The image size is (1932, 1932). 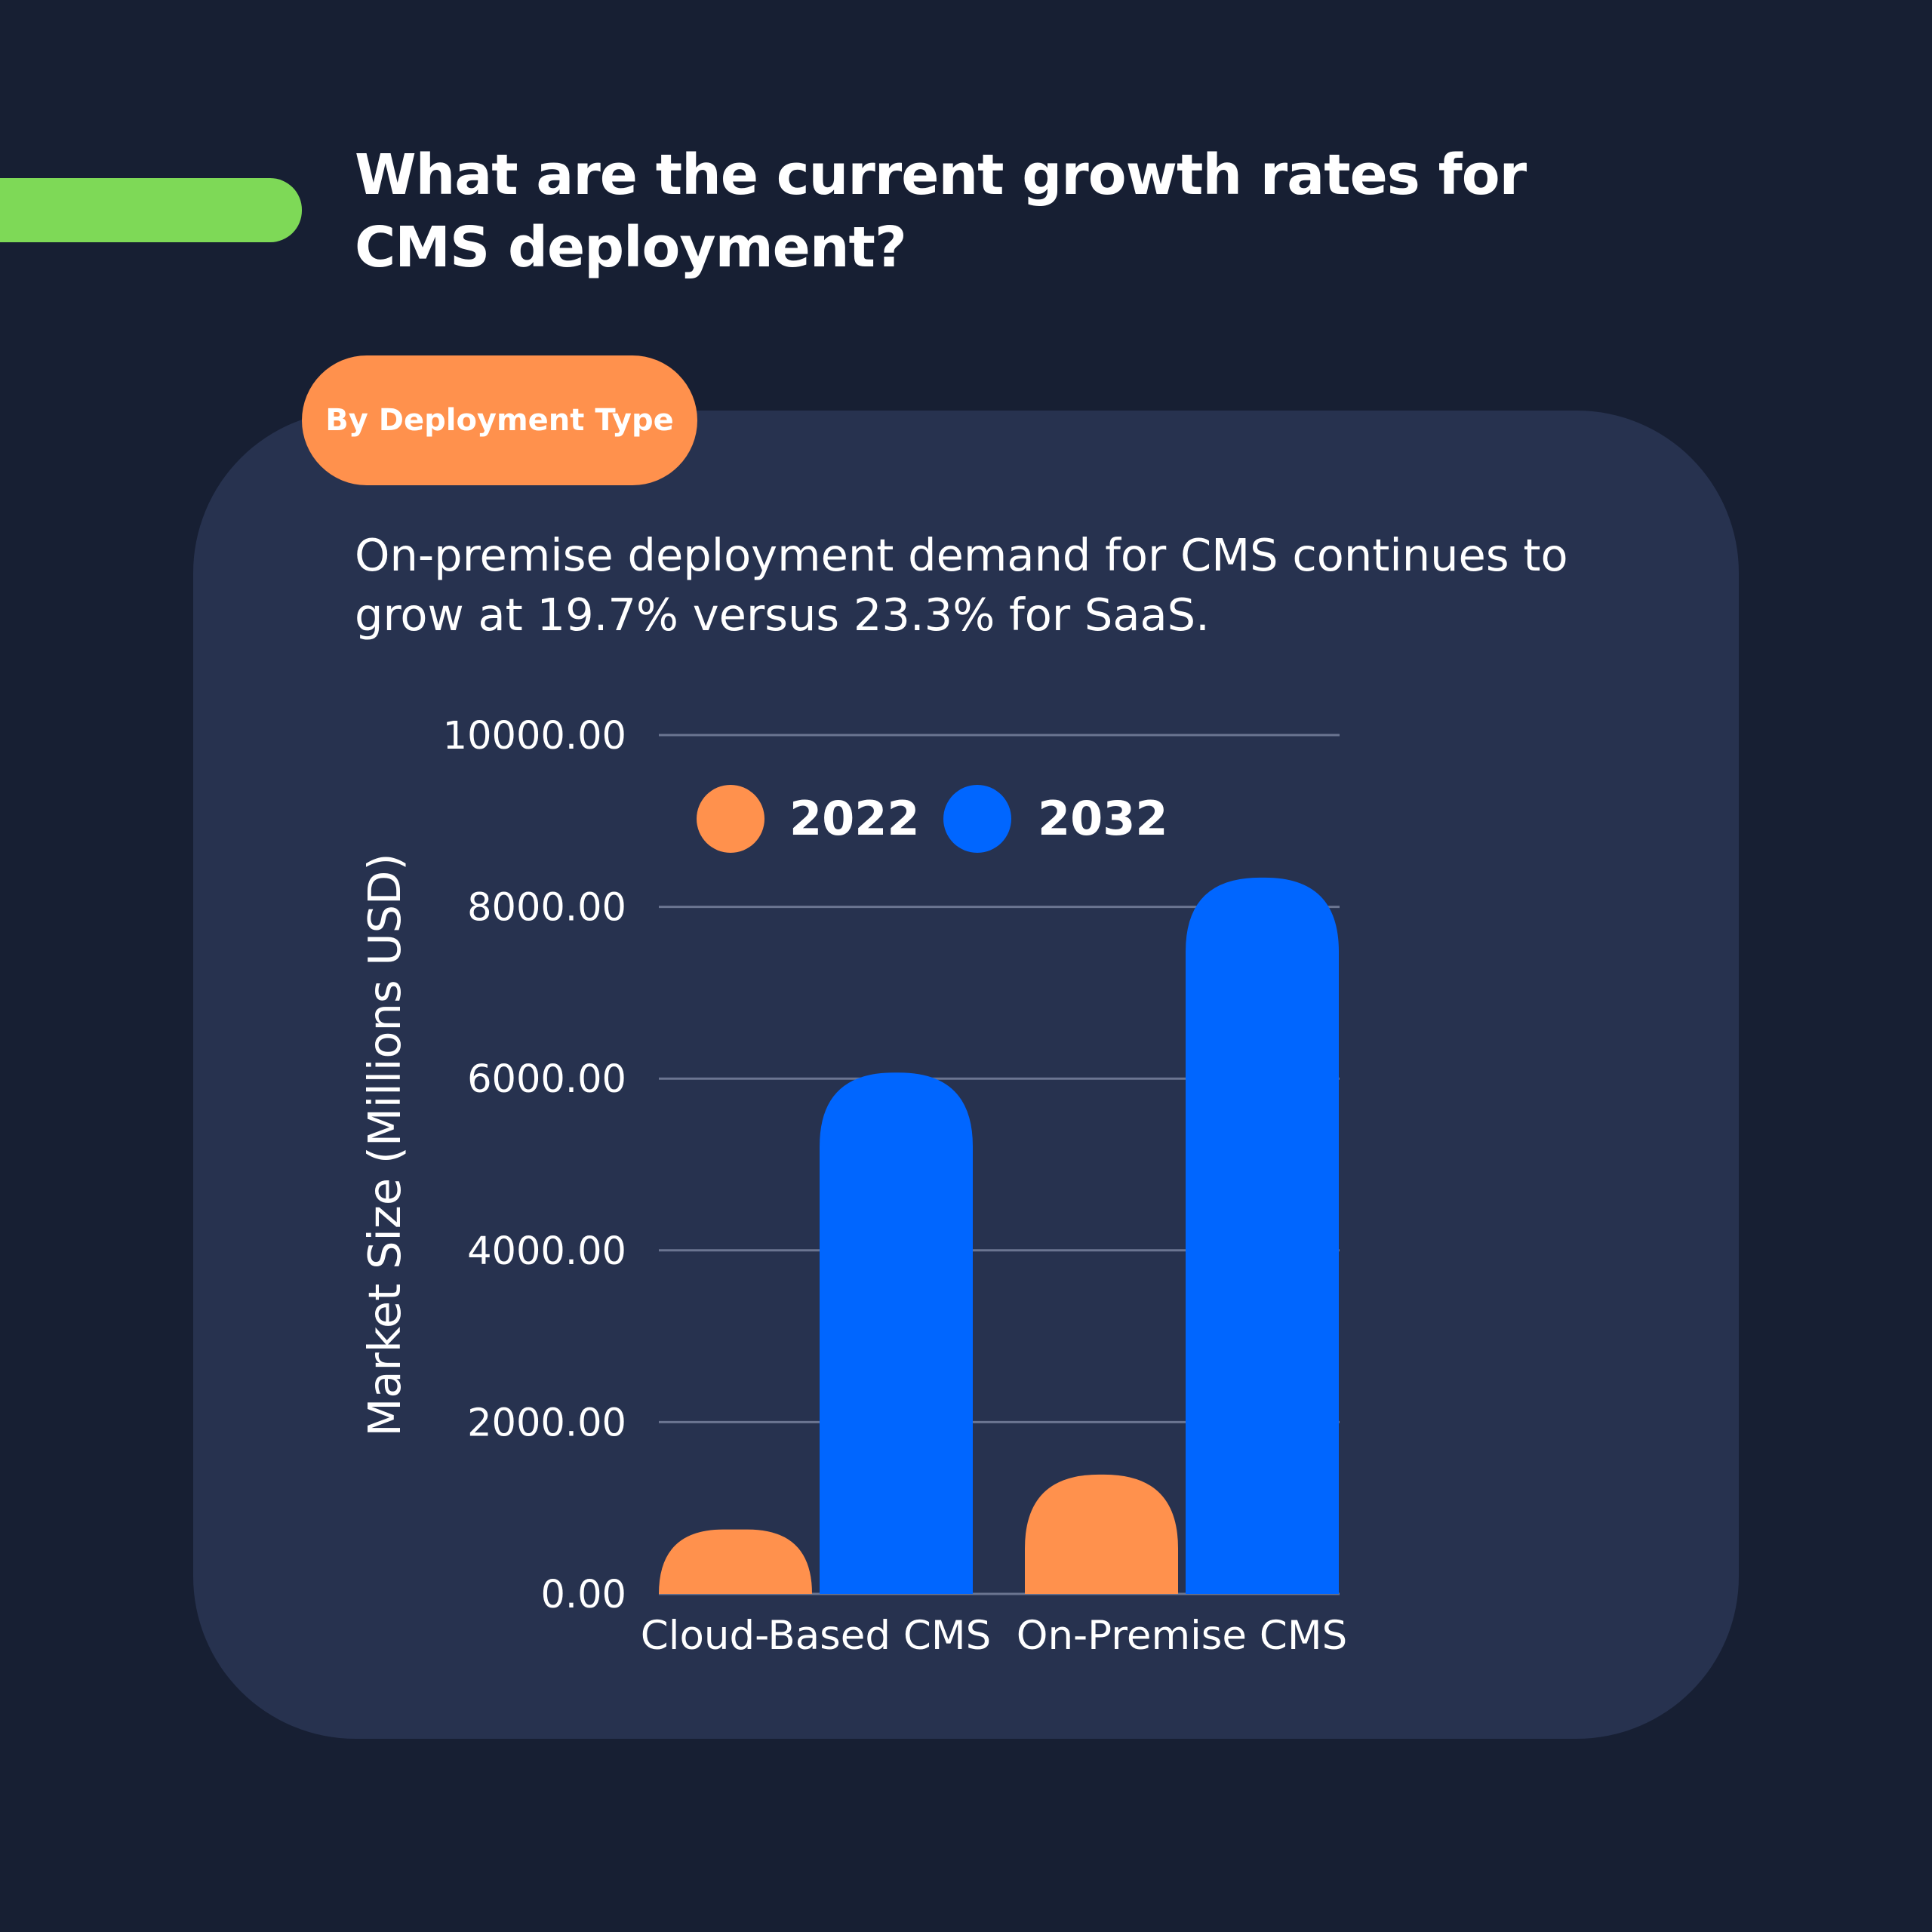 What do you see at coordinates (816, 1636) in the screenshot?
I see `x-tick-label: Cloud-Based CMS` at bounding box center [816, 1636].